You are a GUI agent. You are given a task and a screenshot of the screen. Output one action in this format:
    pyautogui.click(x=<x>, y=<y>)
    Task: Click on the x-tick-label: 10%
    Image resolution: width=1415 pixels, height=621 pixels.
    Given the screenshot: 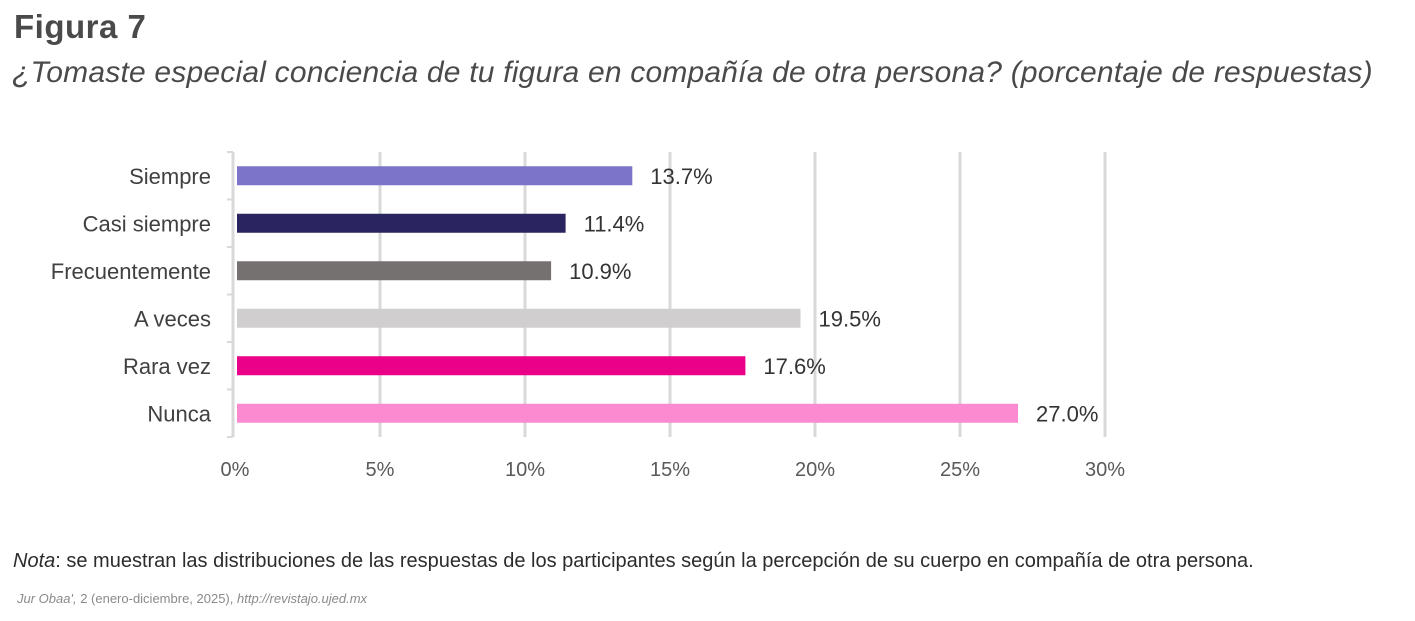 What is the action you would take?
    pyautogui.click(x=525, y=470)
    